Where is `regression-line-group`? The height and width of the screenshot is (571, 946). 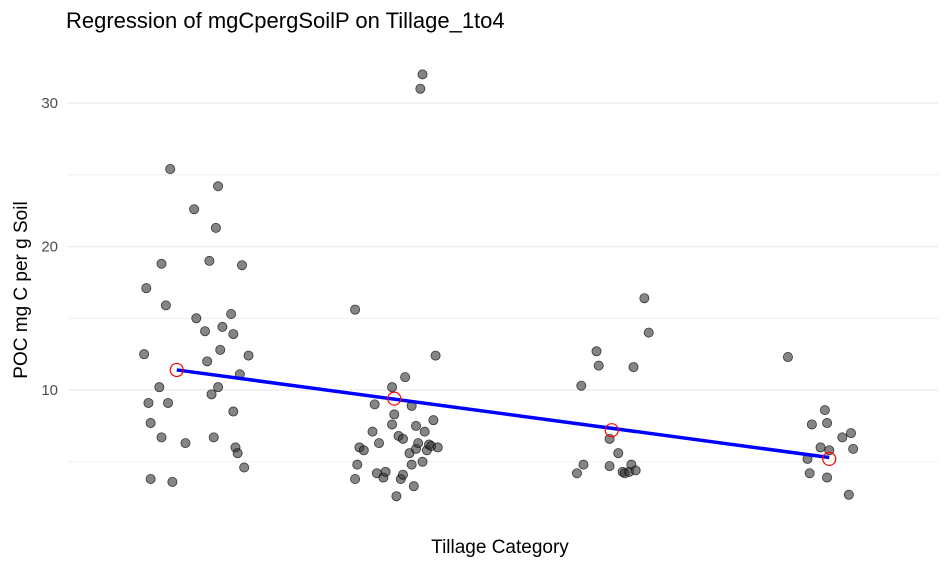 regression-line-group is located at coordinates (503, 414).